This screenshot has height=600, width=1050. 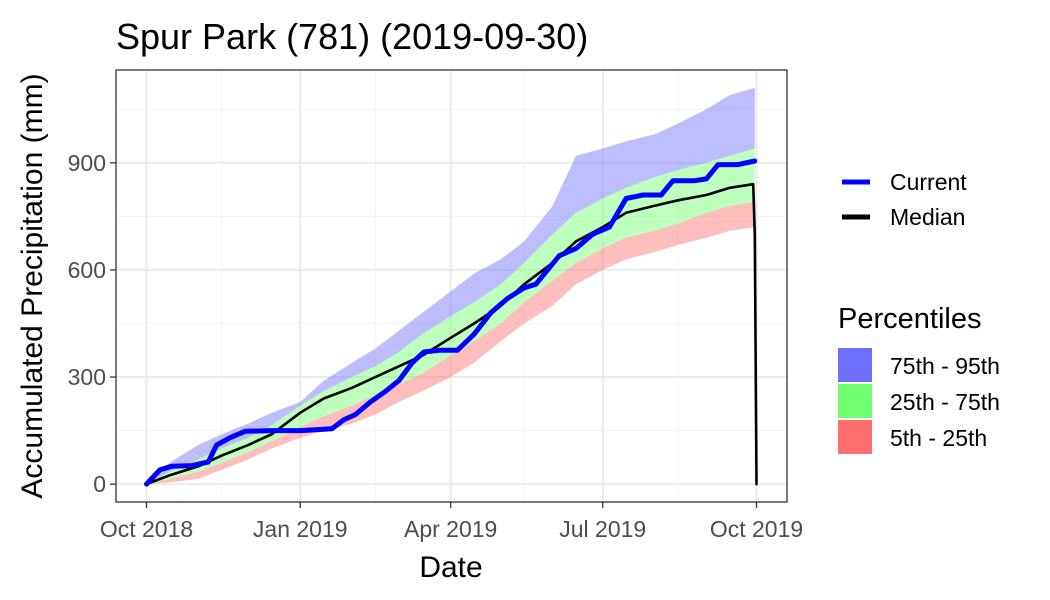 What do you see at coordinates (938, 438) in the screenshot?
I see `legend-percentile-label: 5th - 25th` at bounding box center [938, 438].